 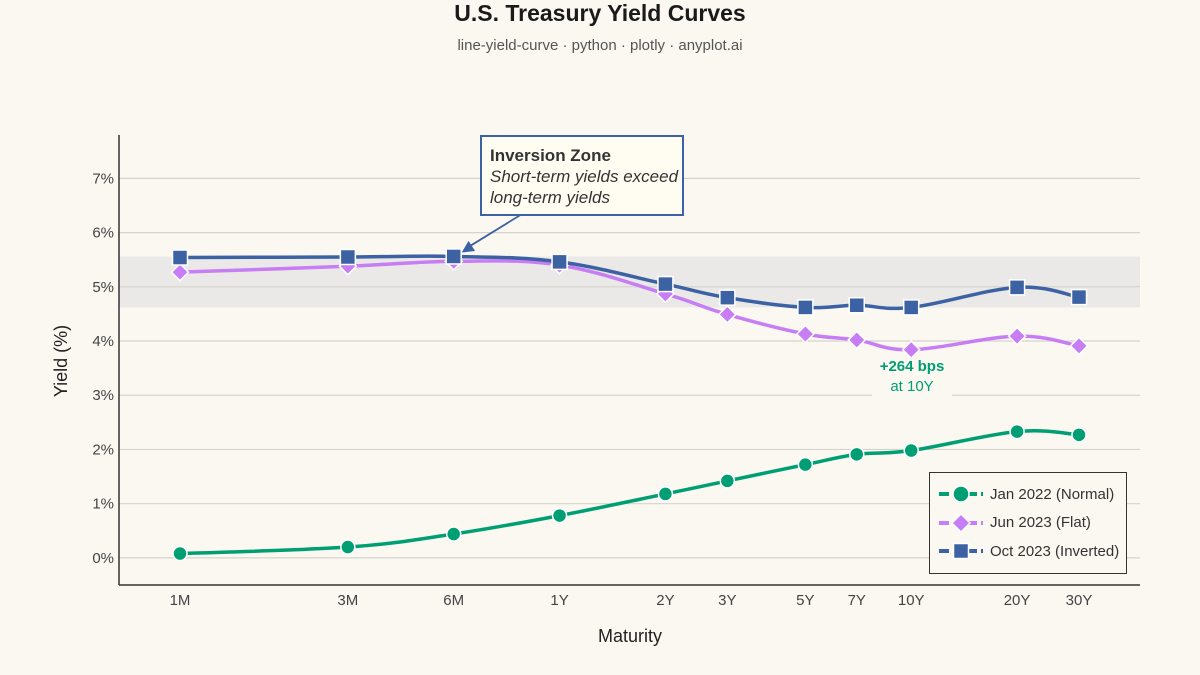 I want to click on annotation-arrow, so click(x=495, y=231).